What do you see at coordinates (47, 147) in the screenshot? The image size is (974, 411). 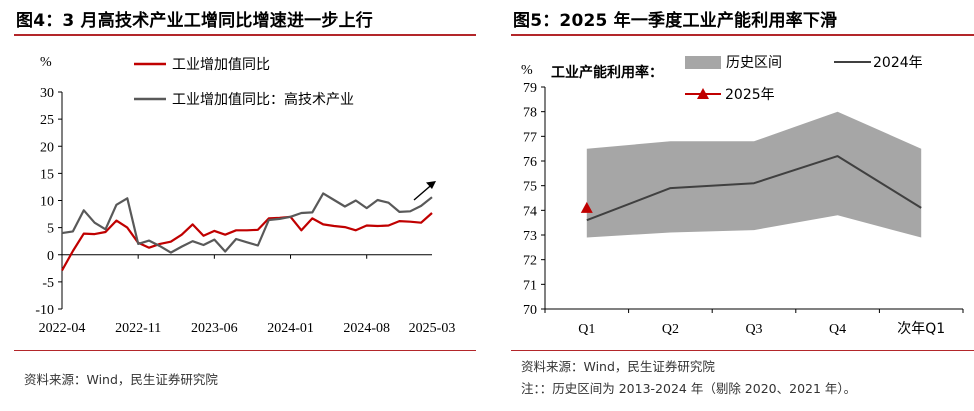 I see `left-y-tick-label: 20` at bounding box center [47, 147].